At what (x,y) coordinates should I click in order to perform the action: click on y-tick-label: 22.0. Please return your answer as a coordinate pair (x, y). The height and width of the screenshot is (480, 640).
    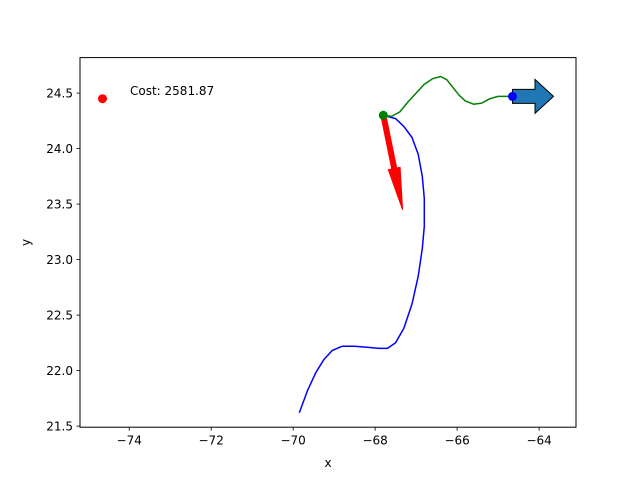
    Looking at the image, I should click on (59, 371).